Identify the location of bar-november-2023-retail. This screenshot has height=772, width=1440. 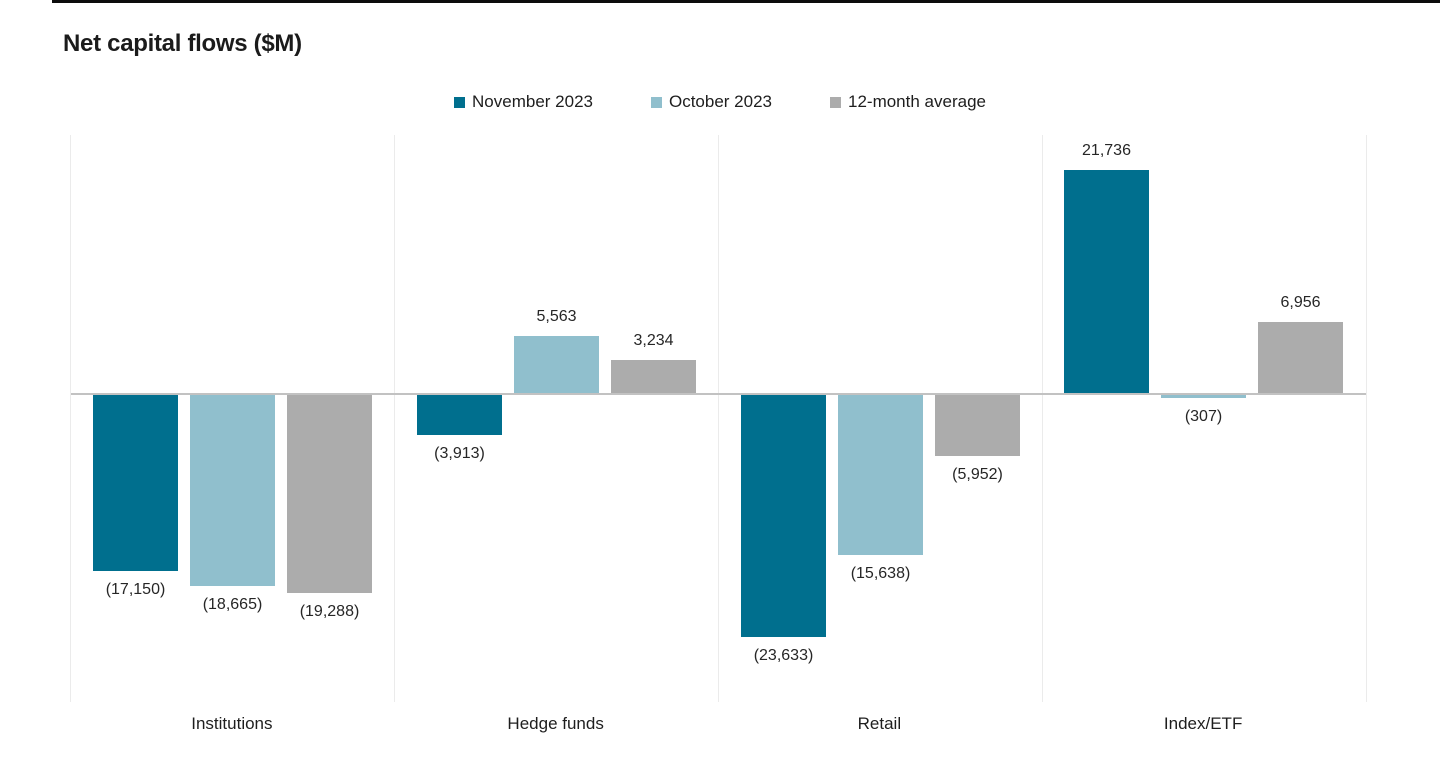
(783, 516).